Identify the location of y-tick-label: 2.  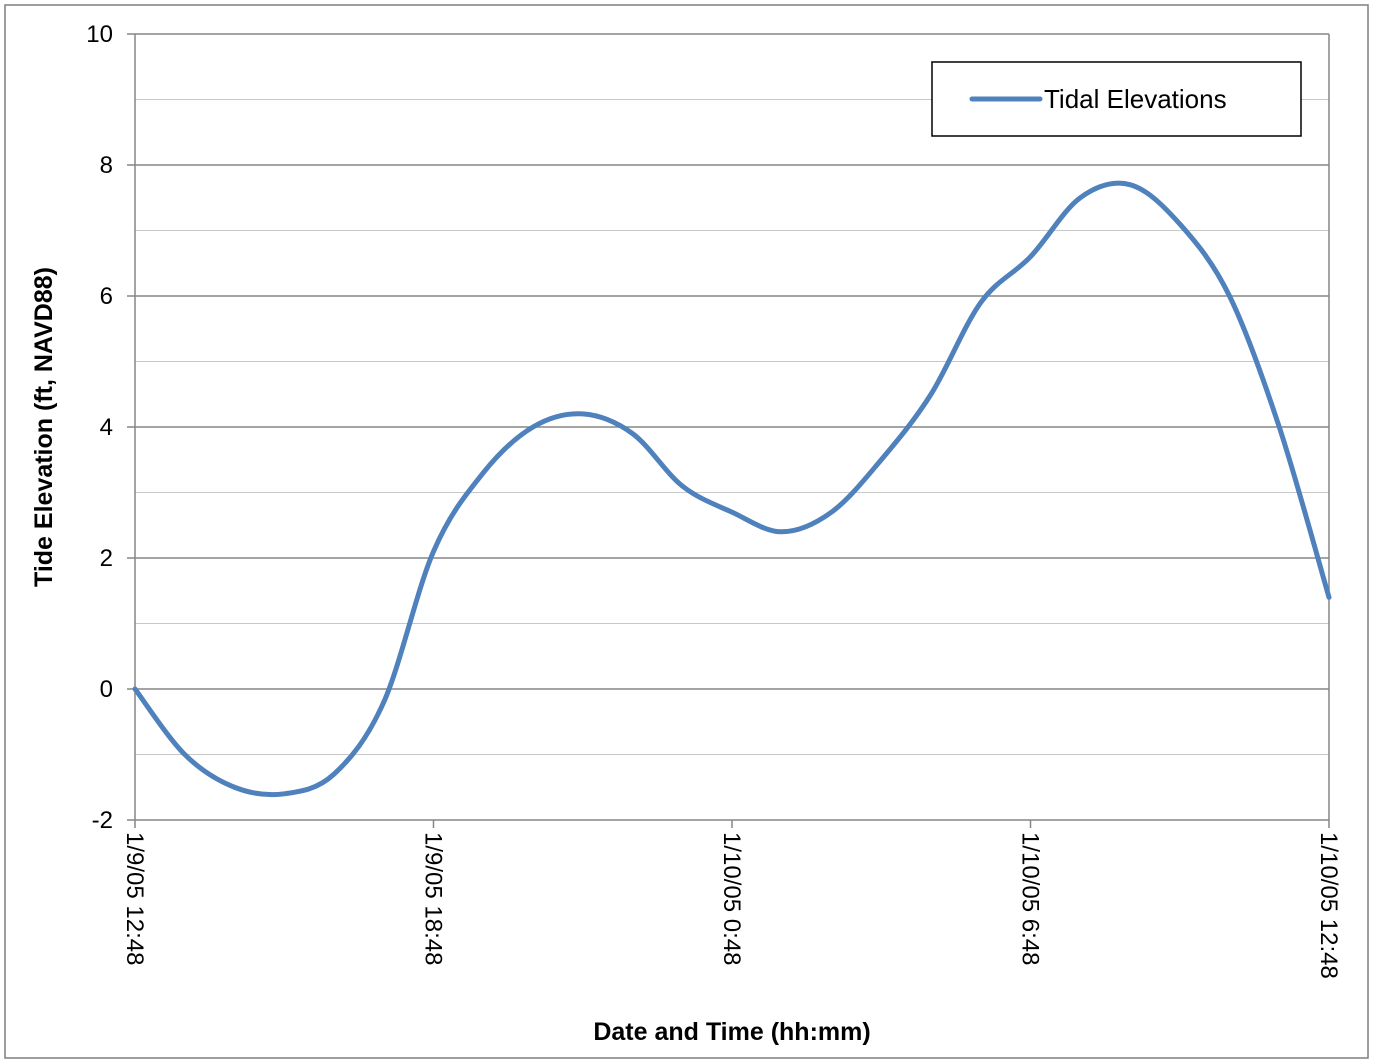
(106, 558).